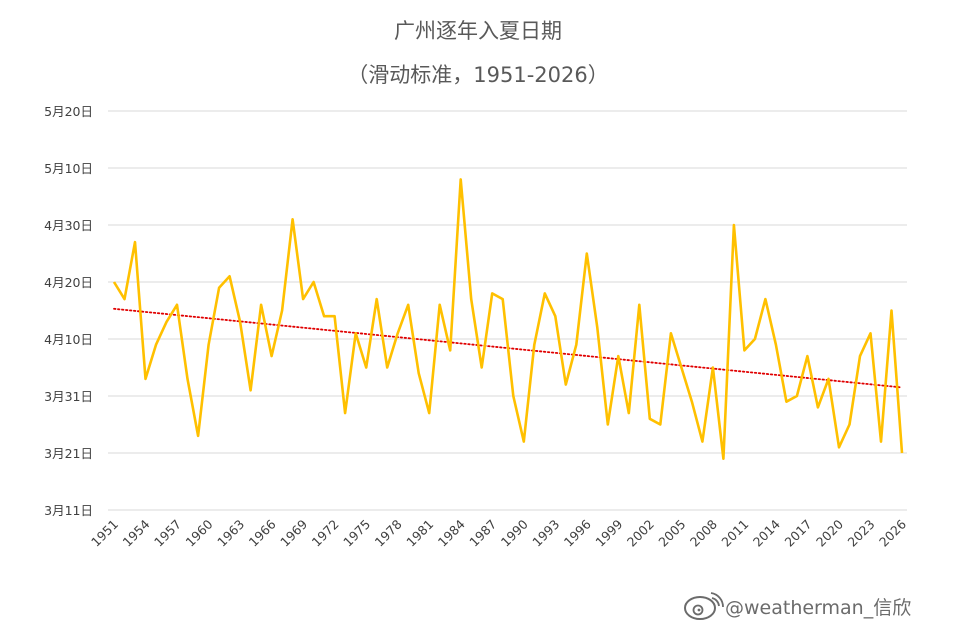 The image size is (976, 631). What do you see at coordinates (356, 533) in the screenshot?
I see `x-tick-label: 1975` at bounding box center [356, 533].